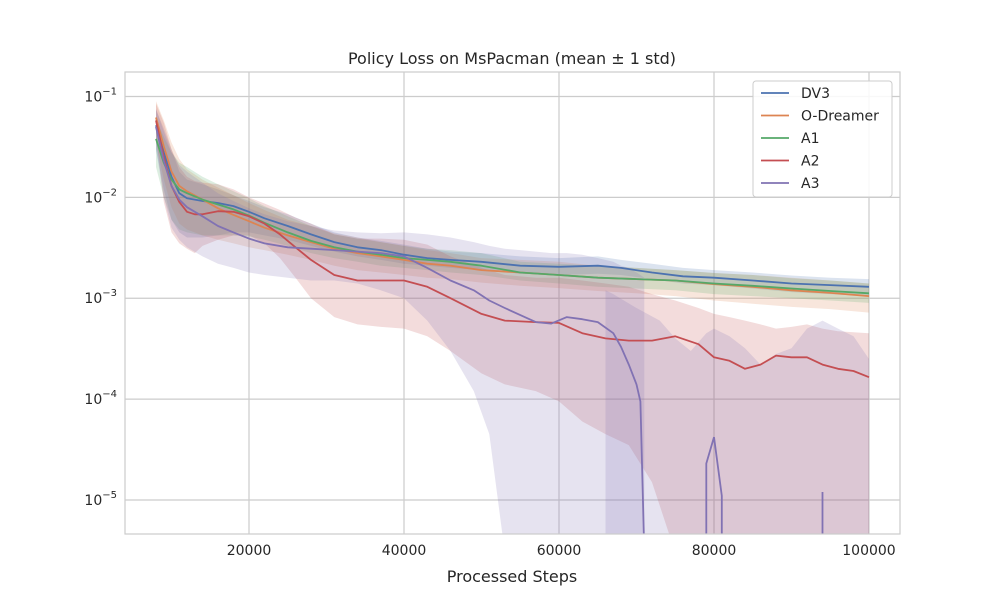 The height and width of the screenshot is (600, 1000). I want to click on x-tick-label: 20000, so click(249, 551).